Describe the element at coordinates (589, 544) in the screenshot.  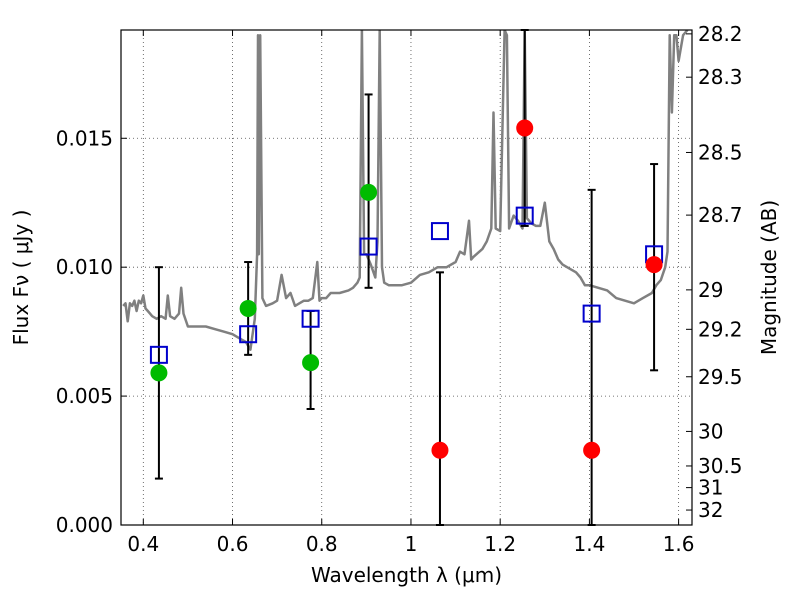
I see `x-tick-label: 1.4` at that location.